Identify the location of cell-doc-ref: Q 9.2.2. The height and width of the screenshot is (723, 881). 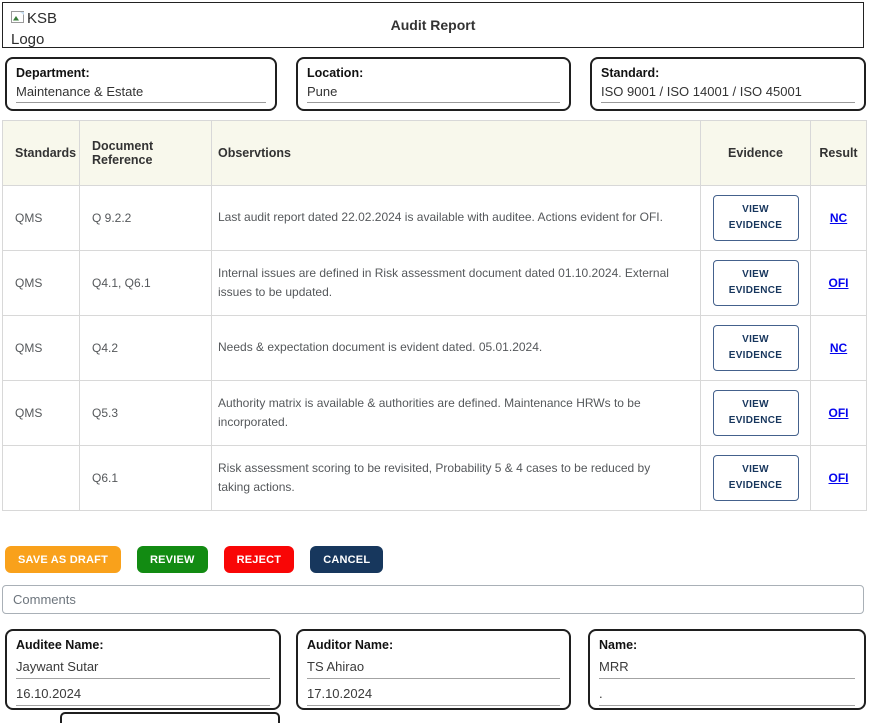
(145, 218).